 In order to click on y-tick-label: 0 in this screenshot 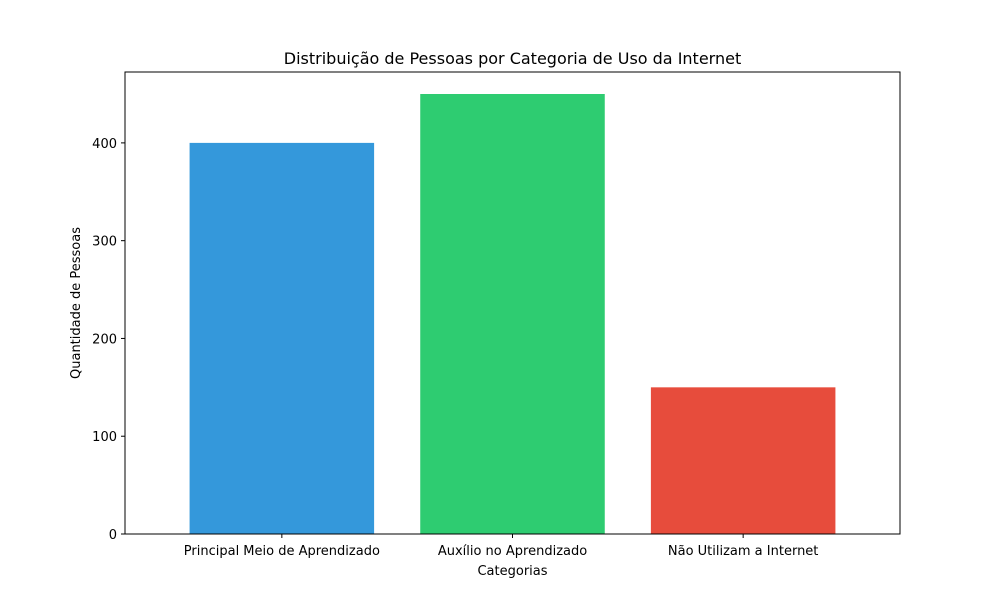, I will do `click(113, 535)`.